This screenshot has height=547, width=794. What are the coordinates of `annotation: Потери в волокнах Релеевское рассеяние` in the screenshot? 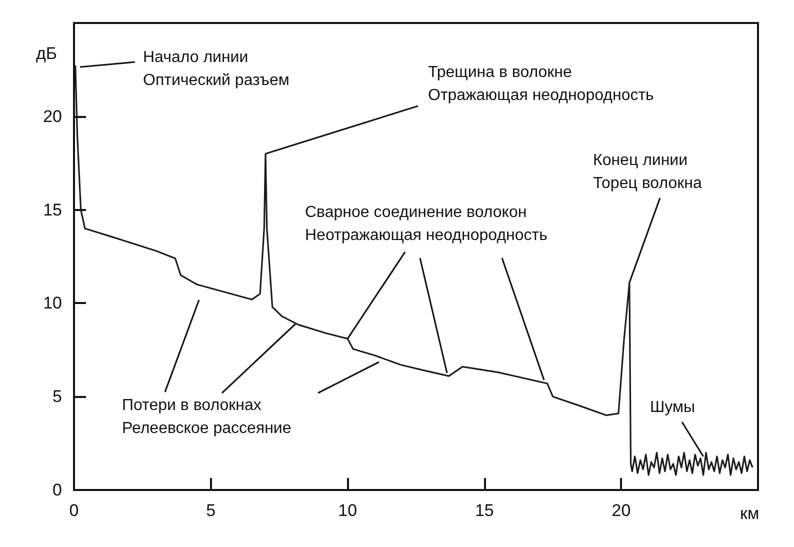 It's located at (207, 417).